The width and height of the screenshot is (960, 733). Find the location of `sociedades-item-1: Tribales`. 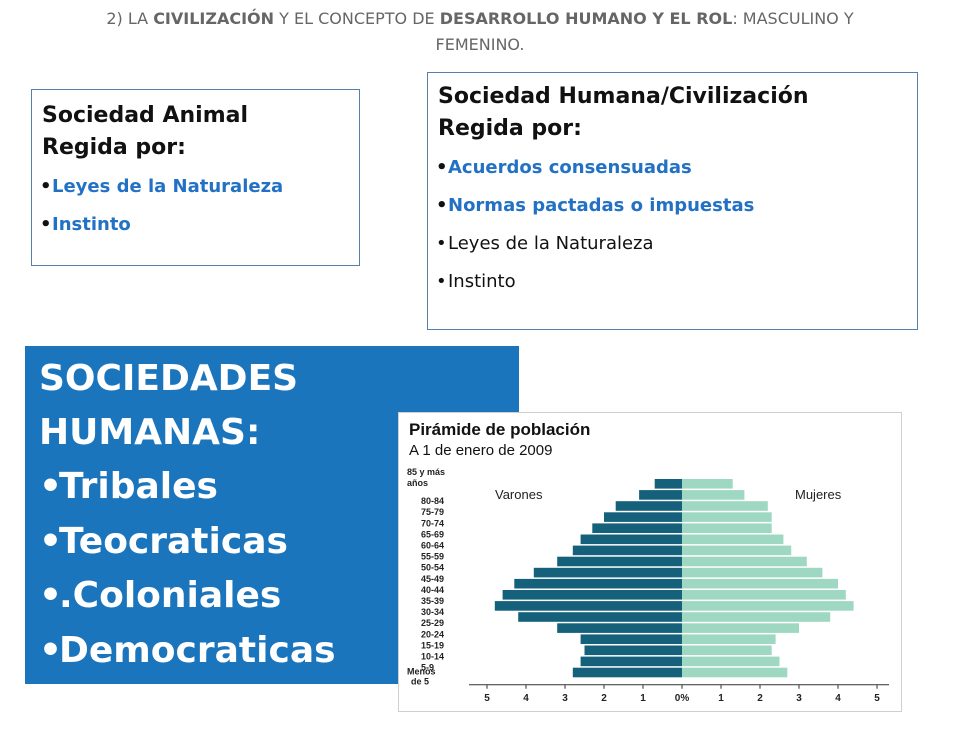

sociedades-item-1: Tribales is located at coordinates (272, 487).